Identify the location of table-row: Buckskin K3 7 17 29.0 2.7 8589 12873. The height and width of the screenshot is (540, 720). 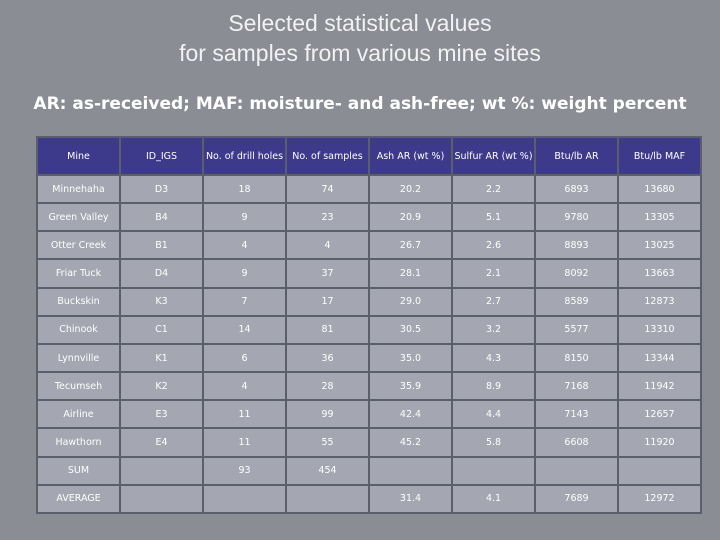
(369, 301).